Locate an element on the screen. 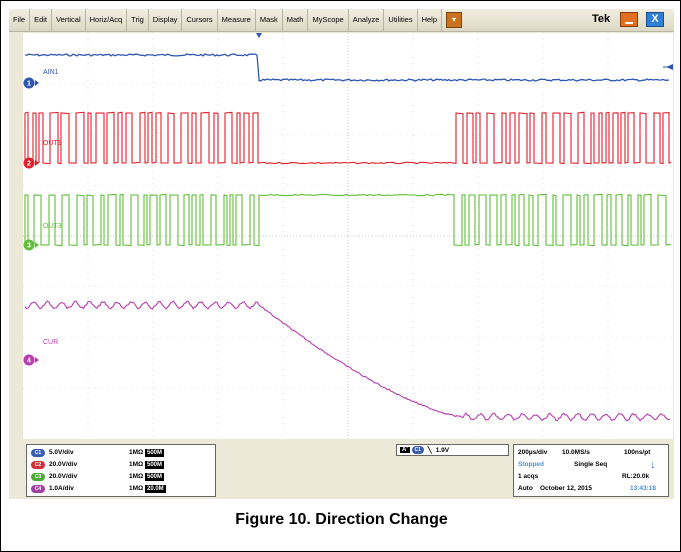  menu-edit: Edit is located at coordinates (41, 20).